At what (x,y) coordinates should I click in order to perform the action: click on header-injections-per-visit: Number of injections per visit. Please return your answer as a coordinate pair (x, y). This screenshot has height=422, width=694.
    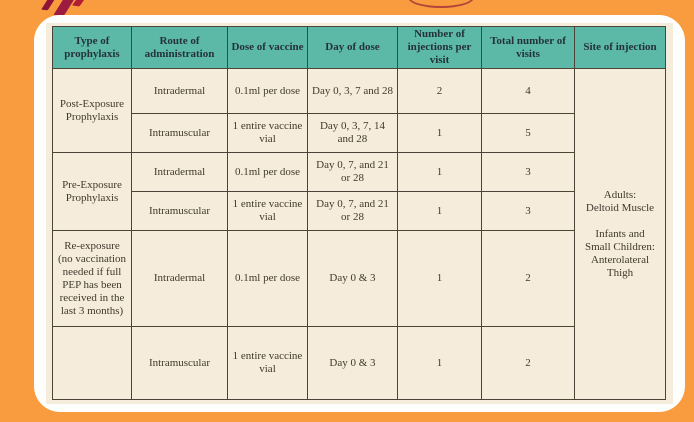
    Looking at the image, I should click on (439, 47).